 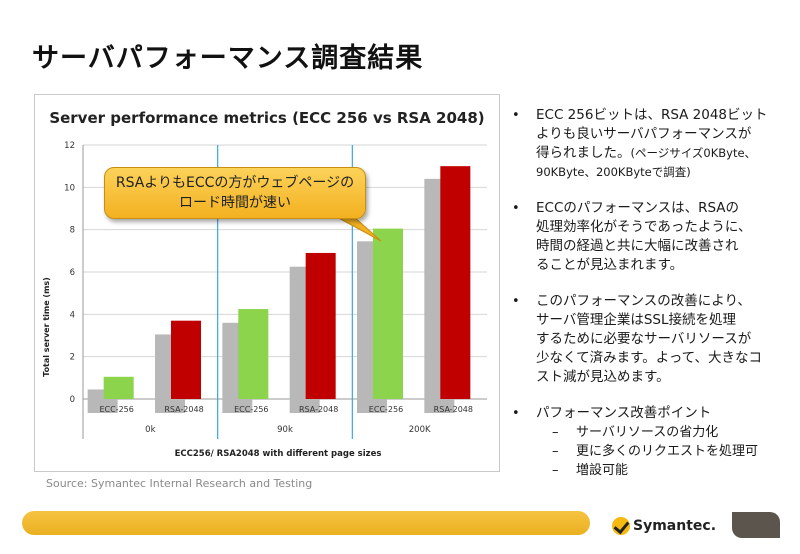 I want to click on callout-pointer, so click(x=358, y=228).